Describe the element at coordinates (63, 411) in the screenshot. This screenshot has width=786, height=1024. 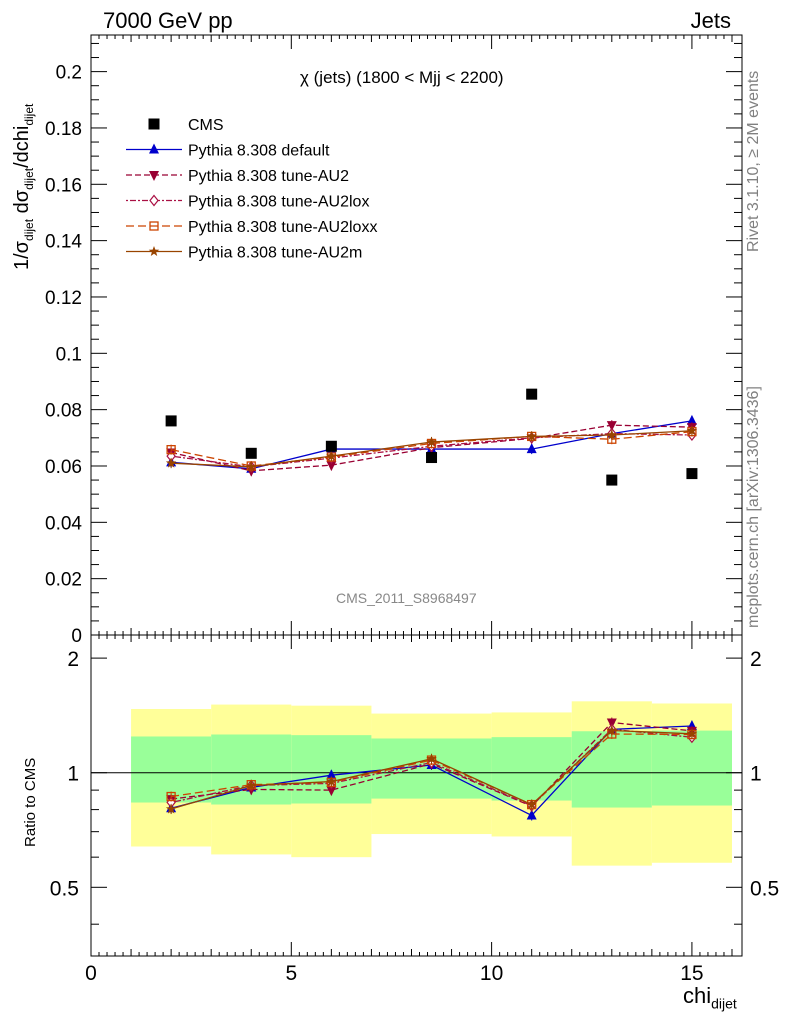
I see `y-tick-label: 0.08` at that location.